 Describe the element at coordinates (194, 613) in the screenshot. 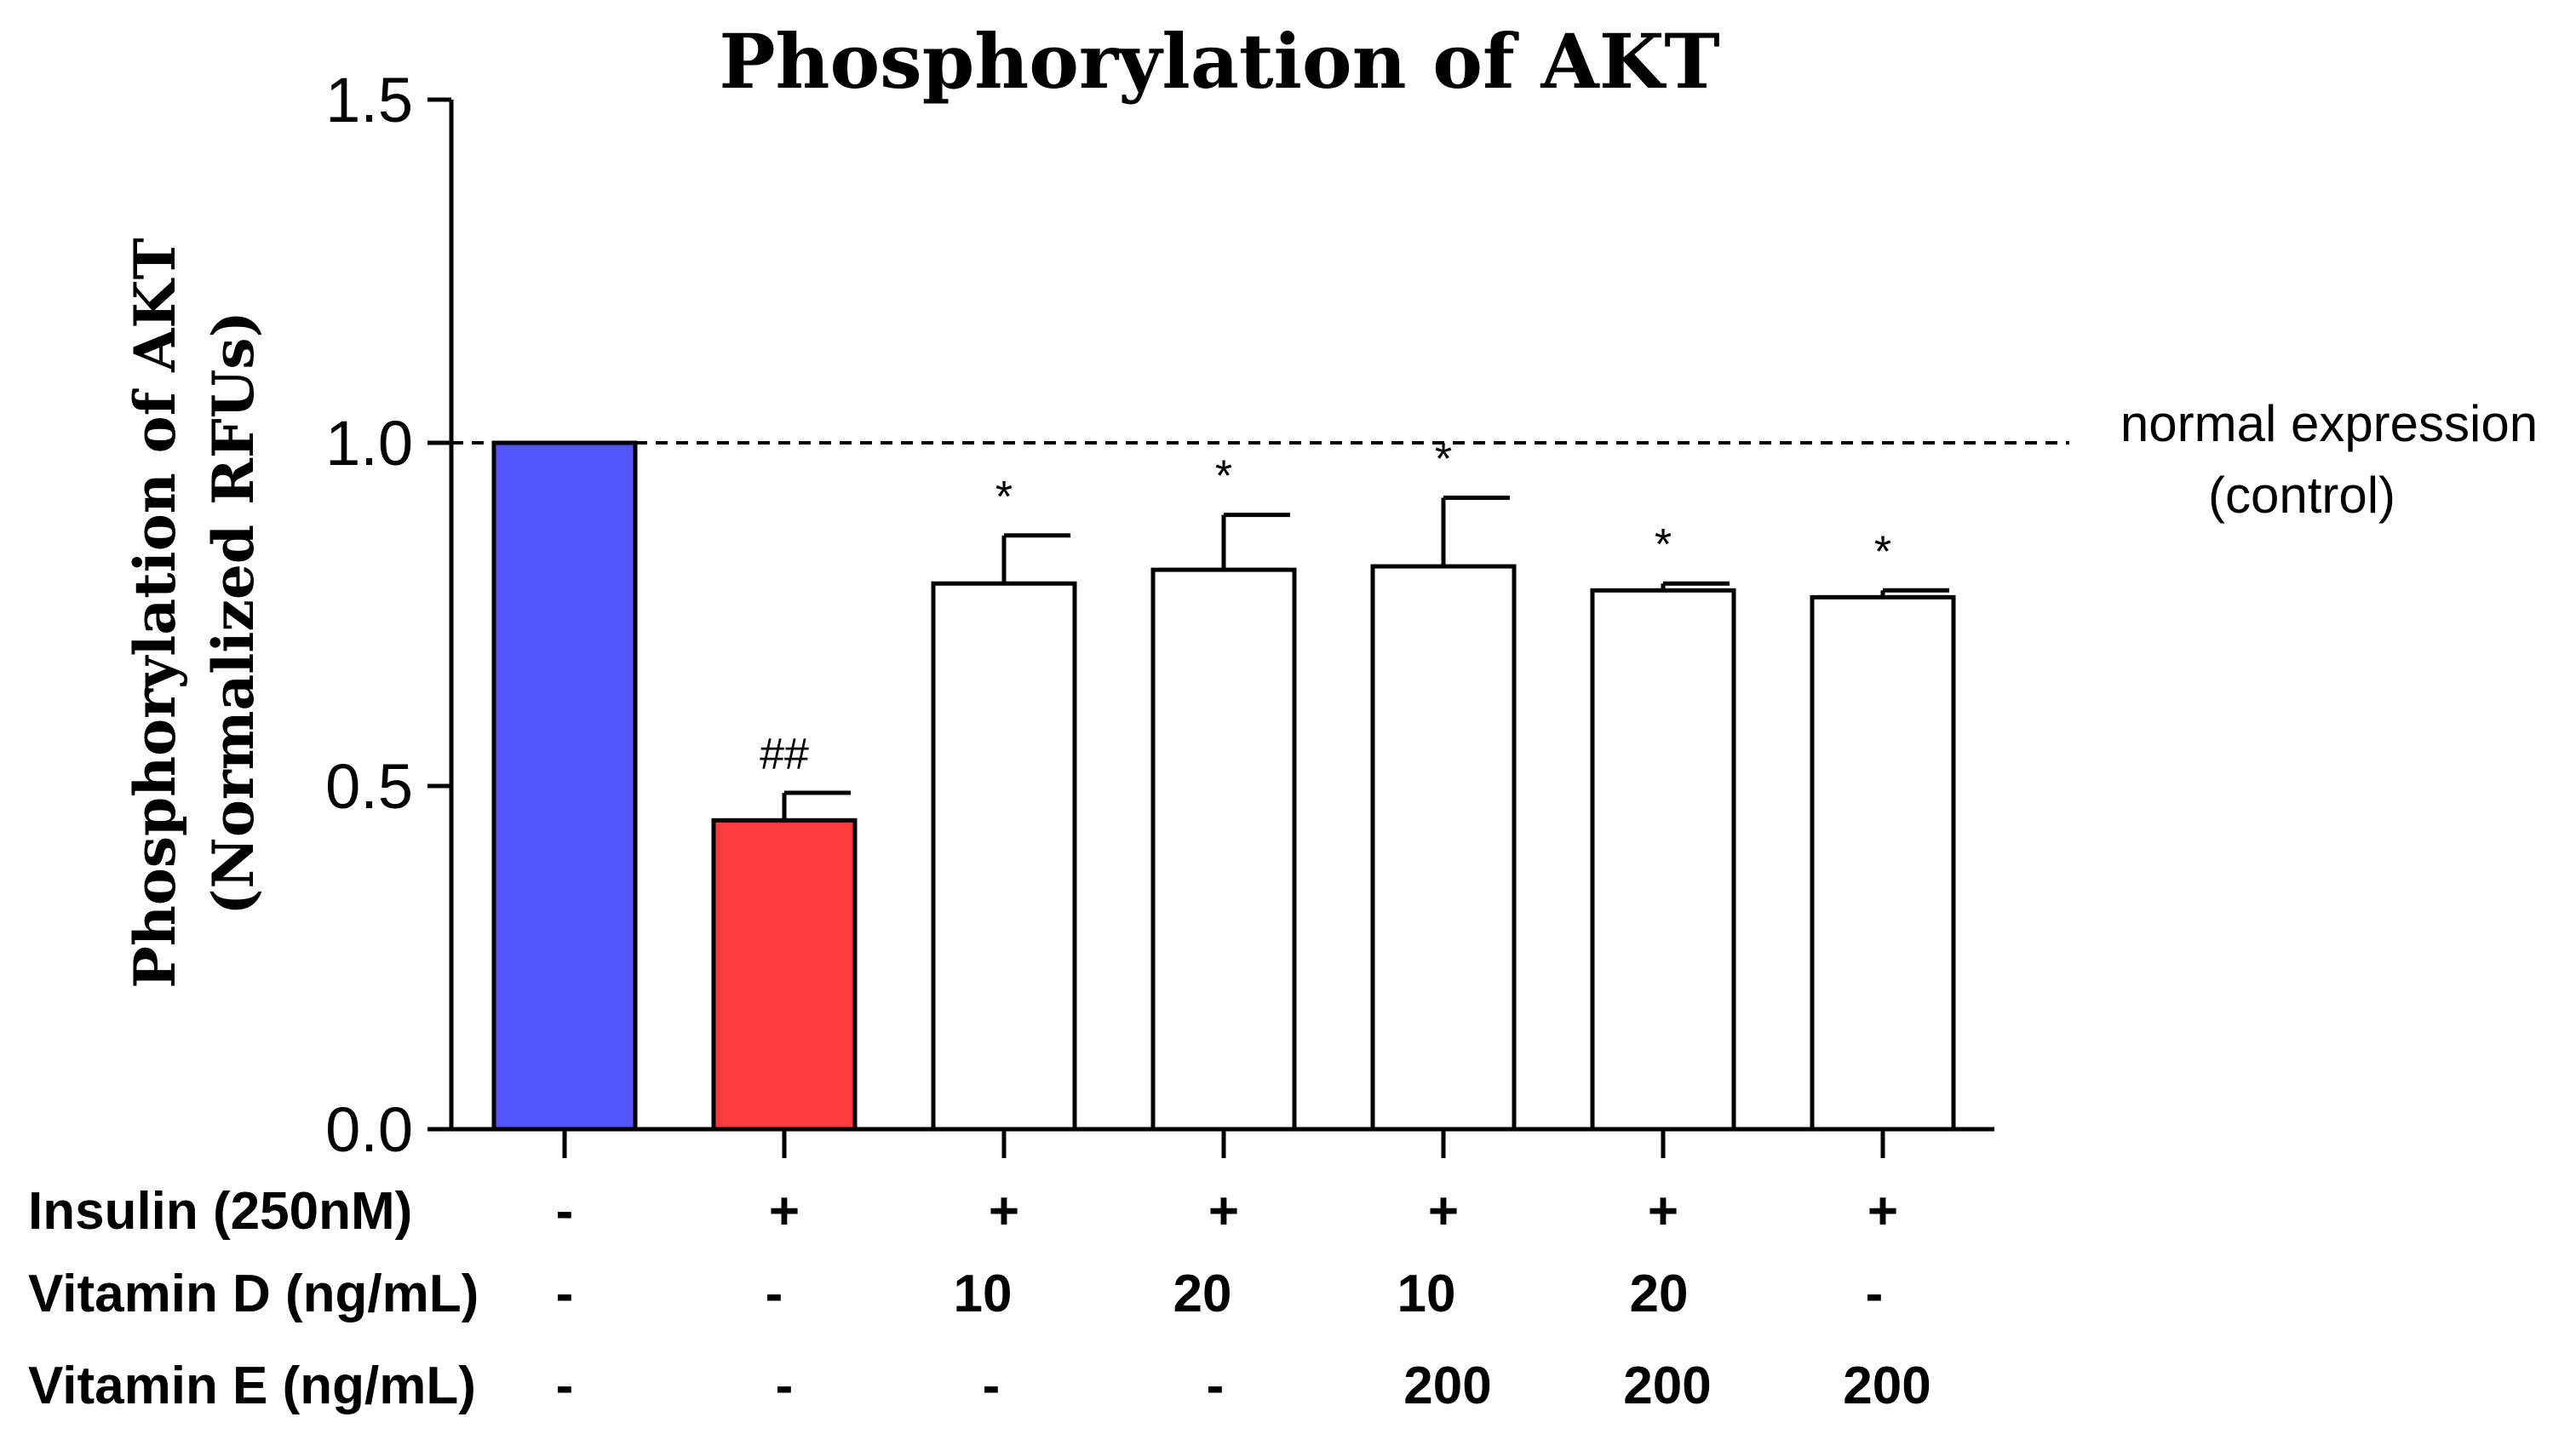

I see `y-axis-label: Phosphorylation of AKT (Normalized RFUs)` at that location.